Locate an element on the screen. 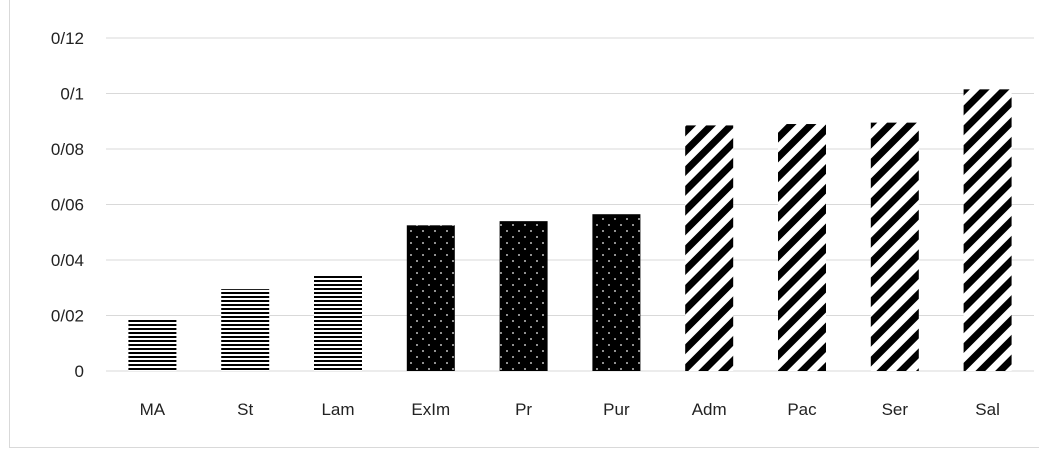 The height and width of the screenshot is (450, 1041). x-tick-label: Pr is located at coordinates (523, 409).